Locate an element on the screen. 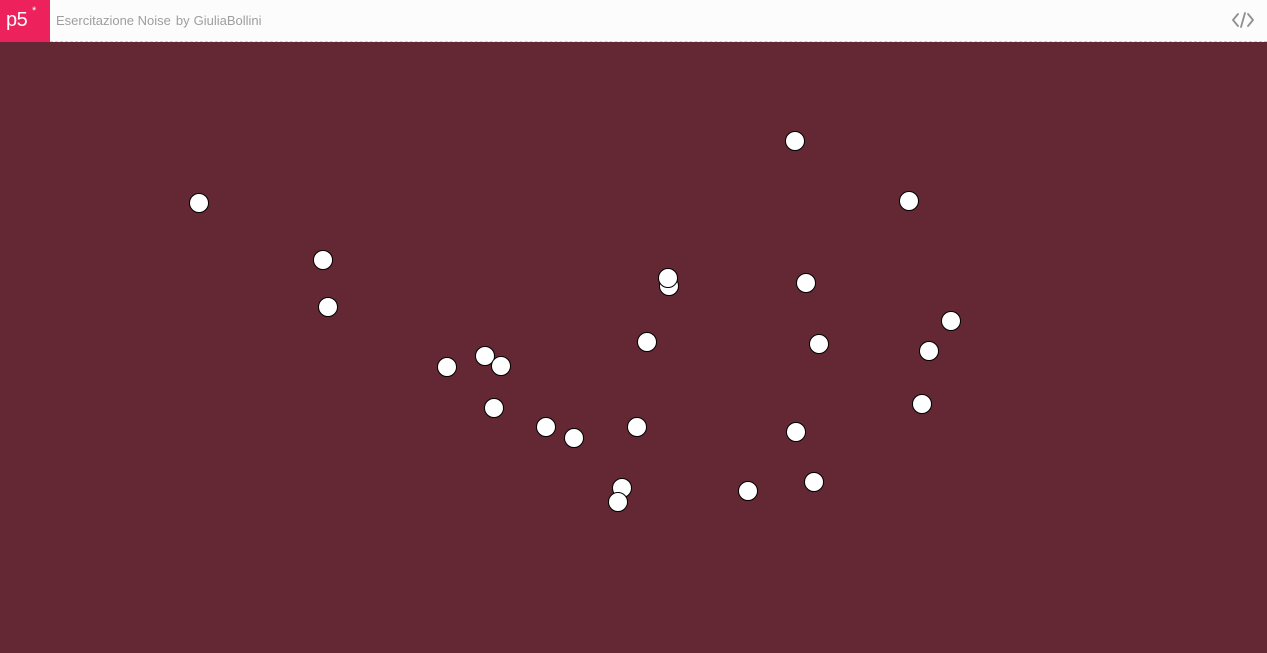 This screenshot has width=1267, height=653. logo-text: p5 is located at coordinates (17, 20).